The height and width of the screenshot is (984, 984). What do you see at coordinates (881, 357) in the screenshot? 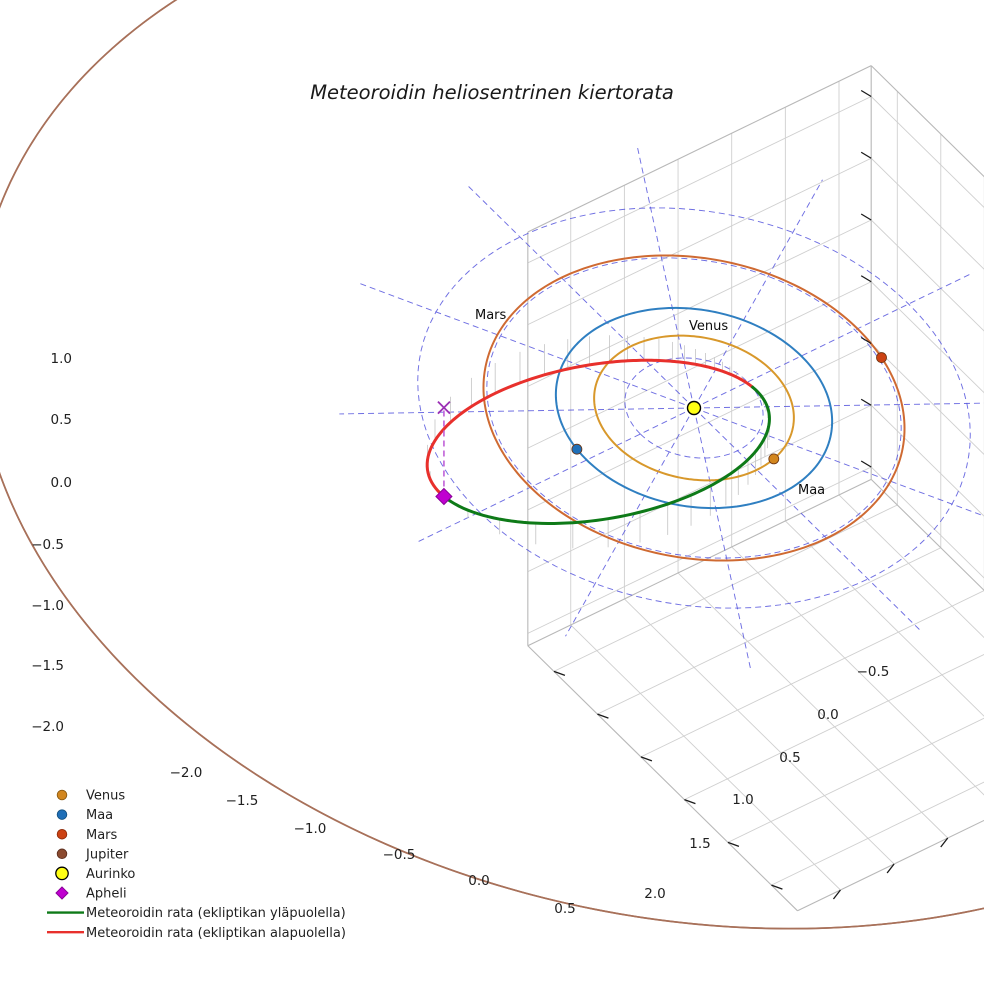
I see `planet-marker-mars` at bounding box center [881, 357].